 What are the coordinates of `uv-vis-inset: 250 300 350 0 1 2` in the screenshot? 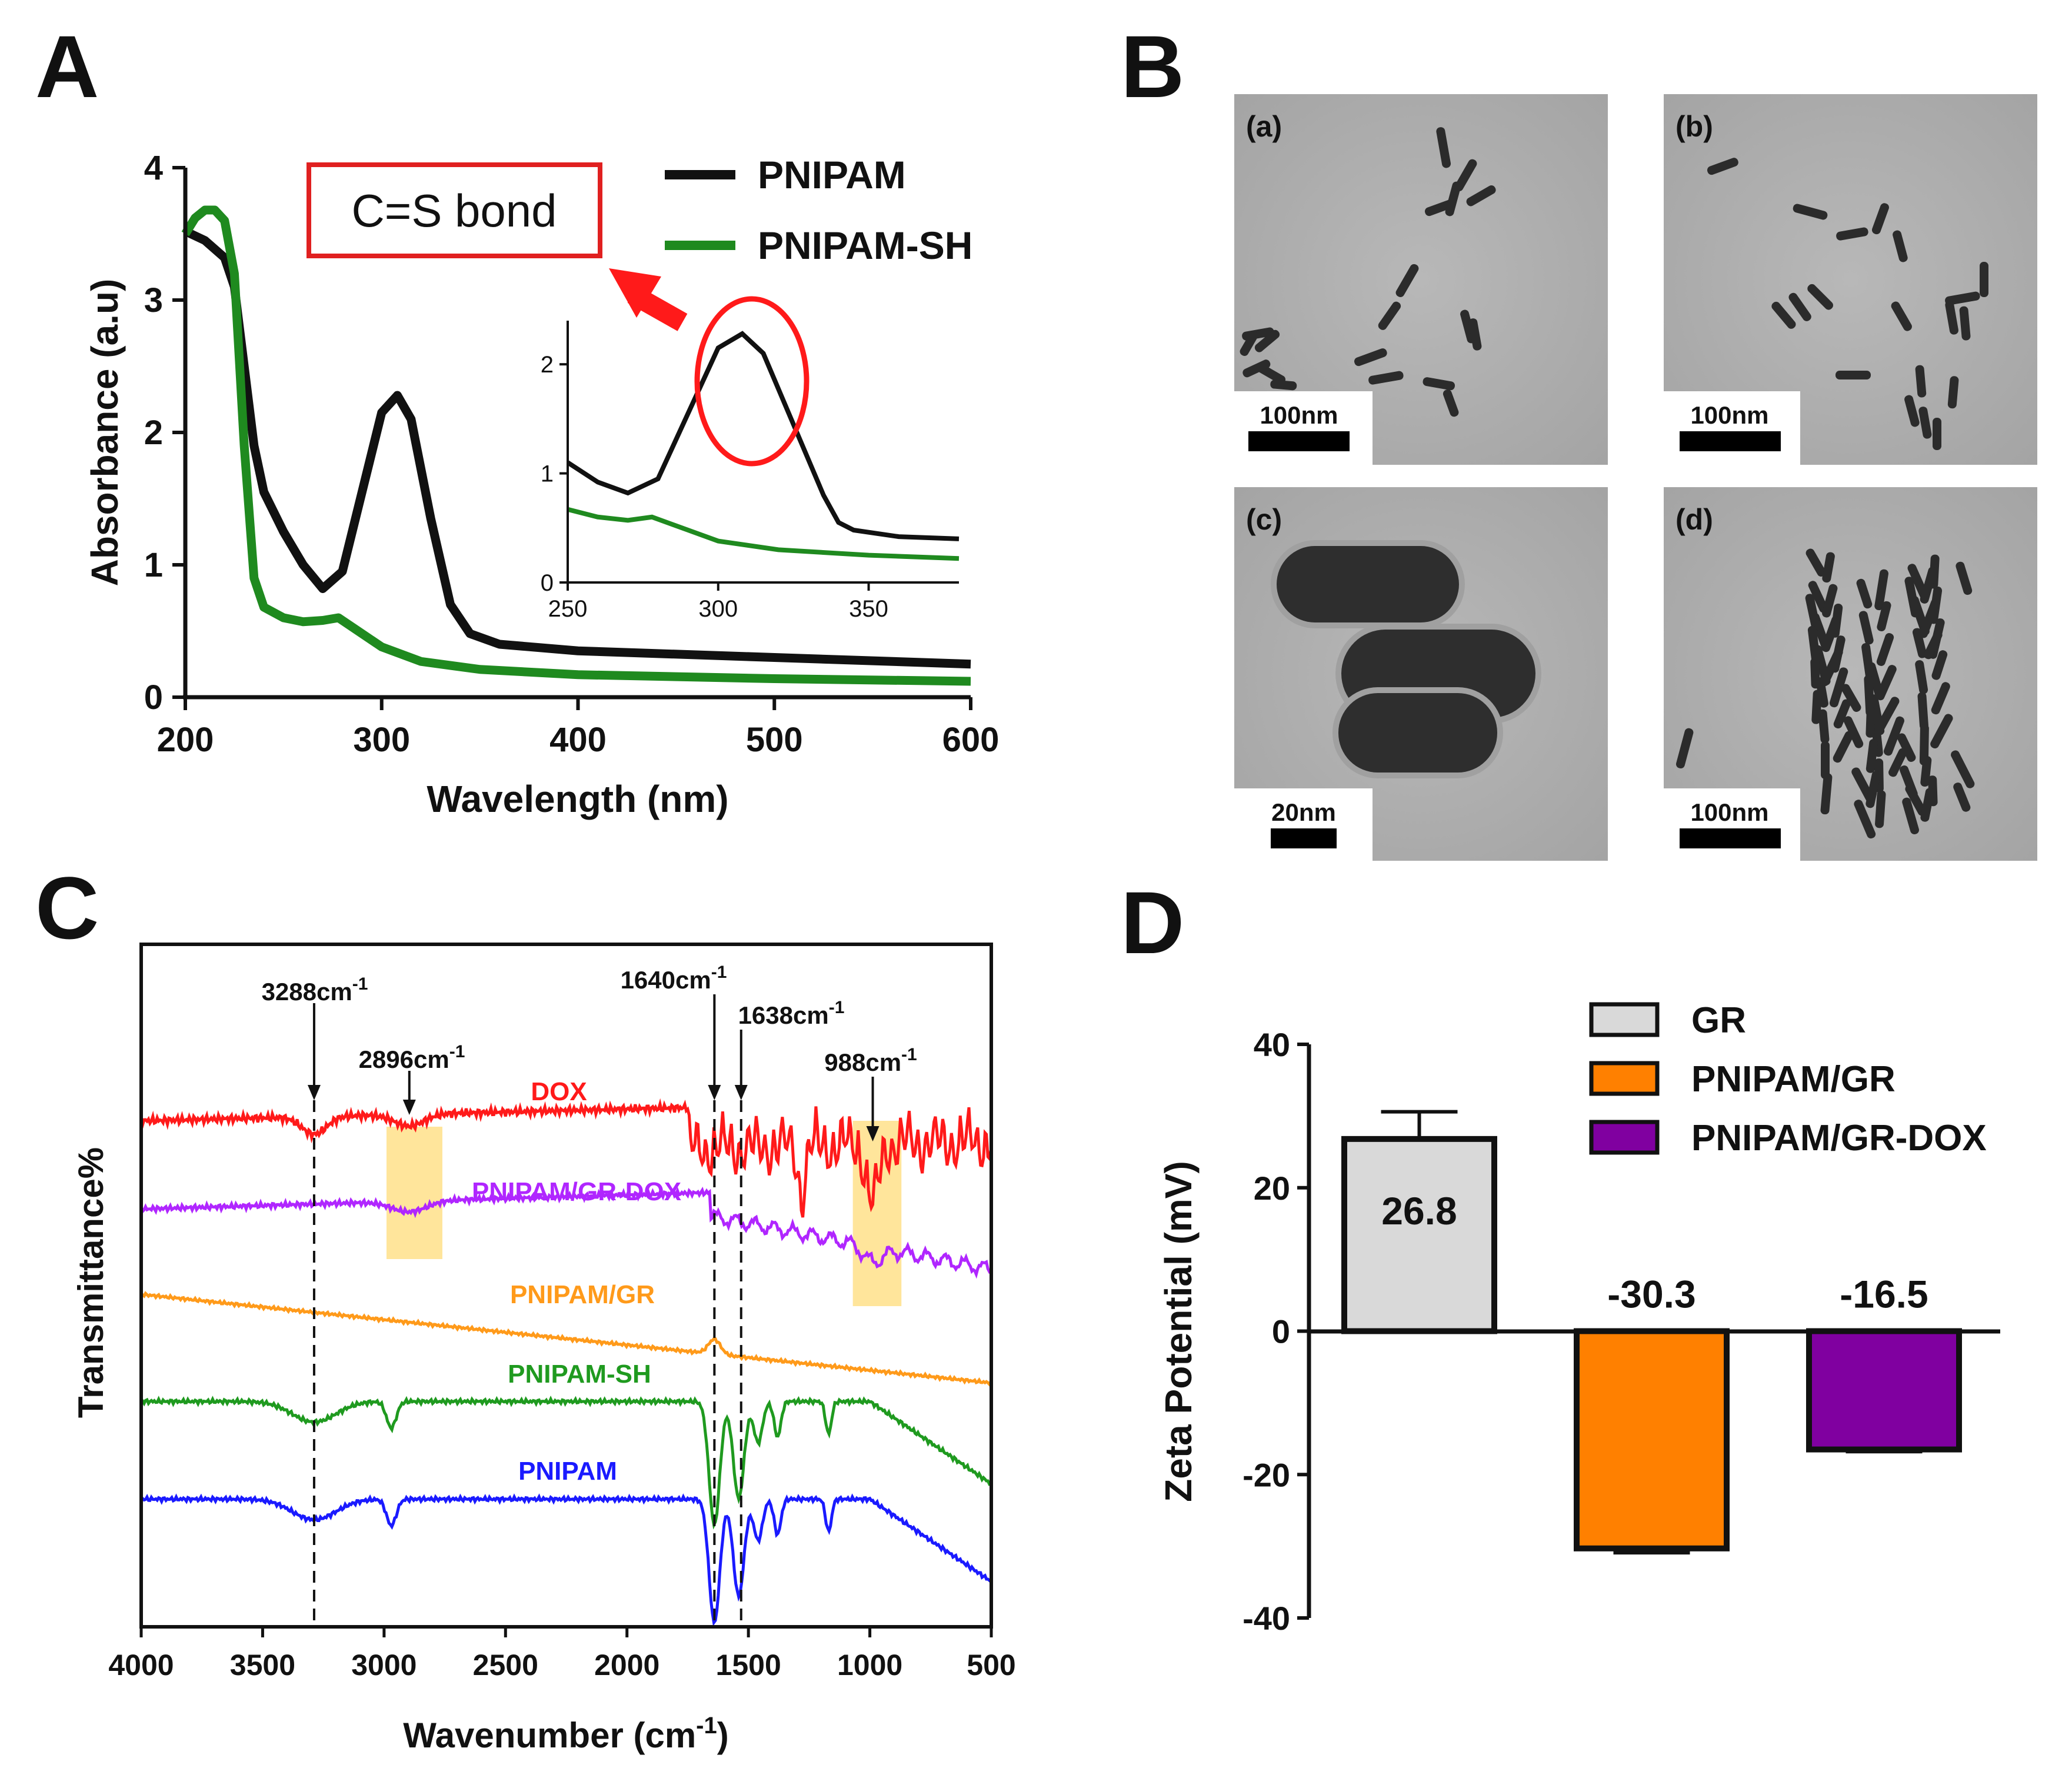 It's located at (750, 459).